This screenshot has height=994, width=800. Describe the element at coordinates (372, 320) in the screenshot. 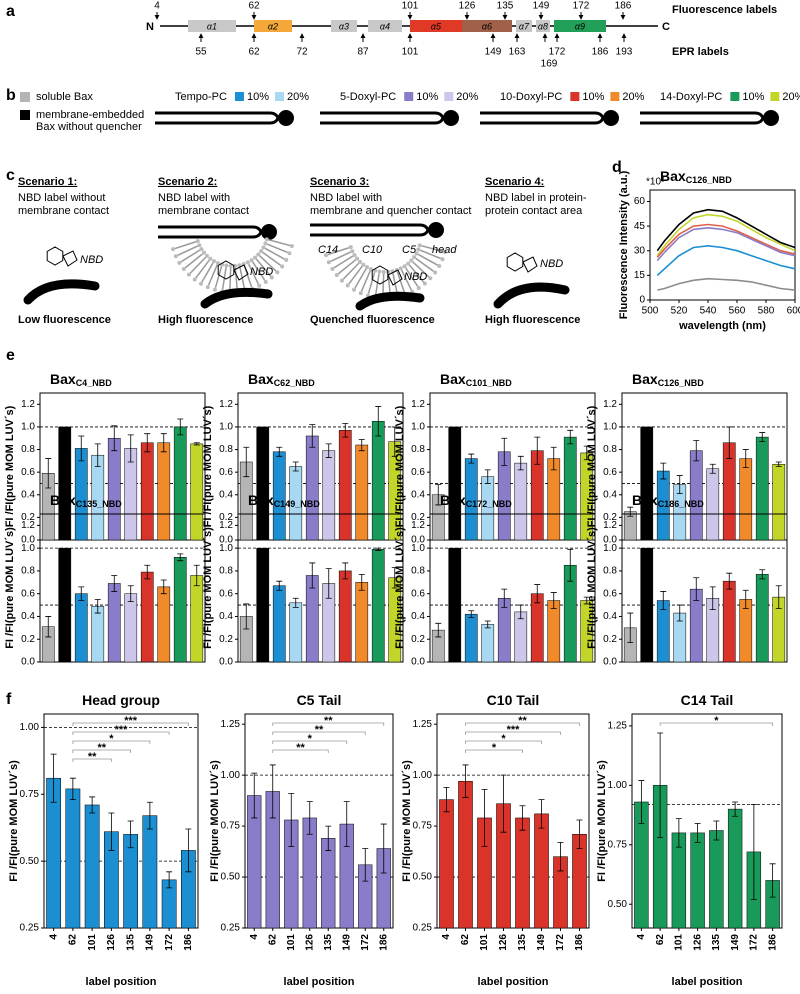

I see `scenario-result: Quenched fluorescence` at that location.